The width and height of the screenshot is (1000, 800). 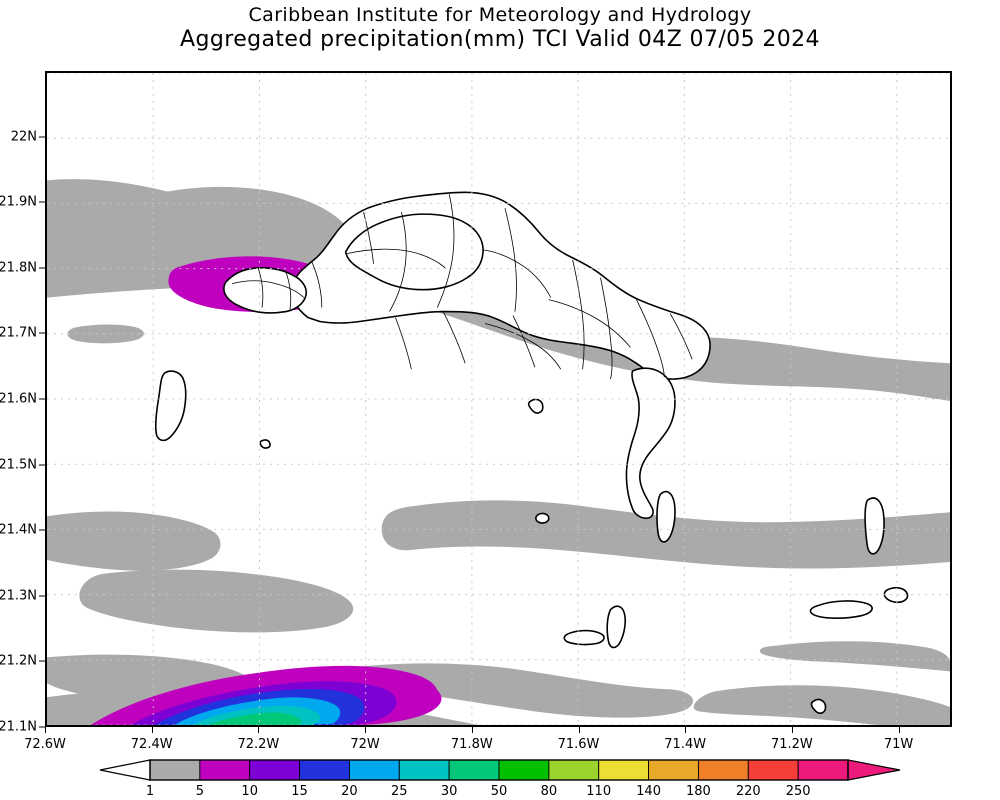 What do you see at coordinates (798, 791) in the screenshot?
I see `colorbar-tick-label: 250` at bounding box center [798, 791].